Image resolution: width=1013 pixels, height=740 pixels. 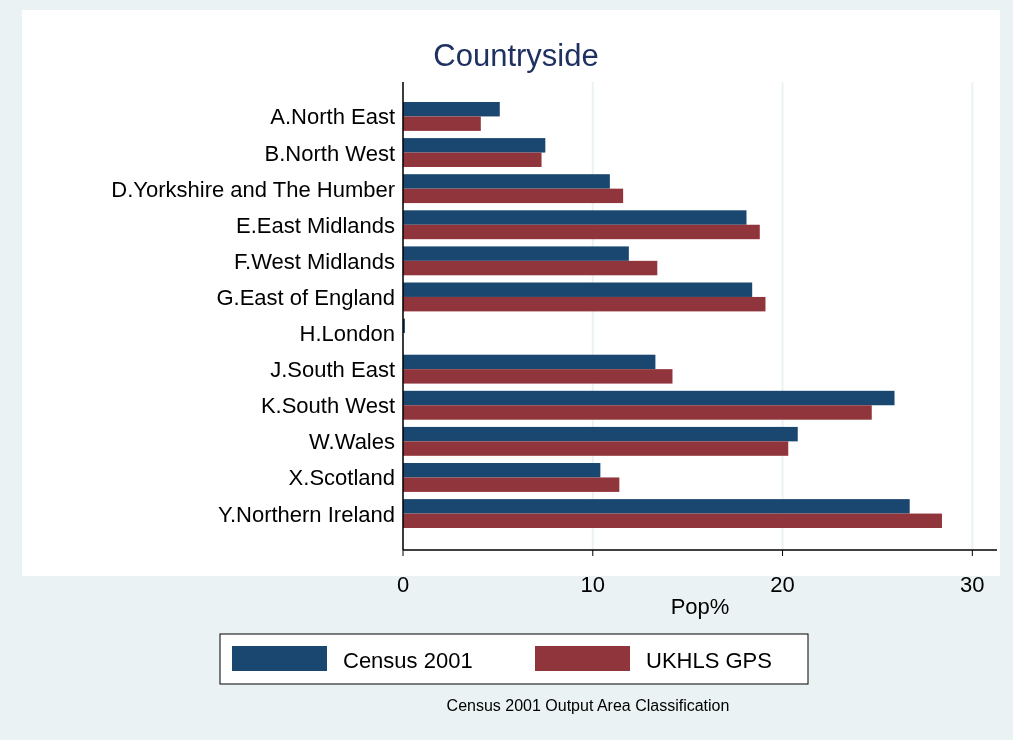 What do you see at coordinates (332, 117) in the screenshot?
I see `y-tick-label: A.North East` at bounding box center [332, 117].